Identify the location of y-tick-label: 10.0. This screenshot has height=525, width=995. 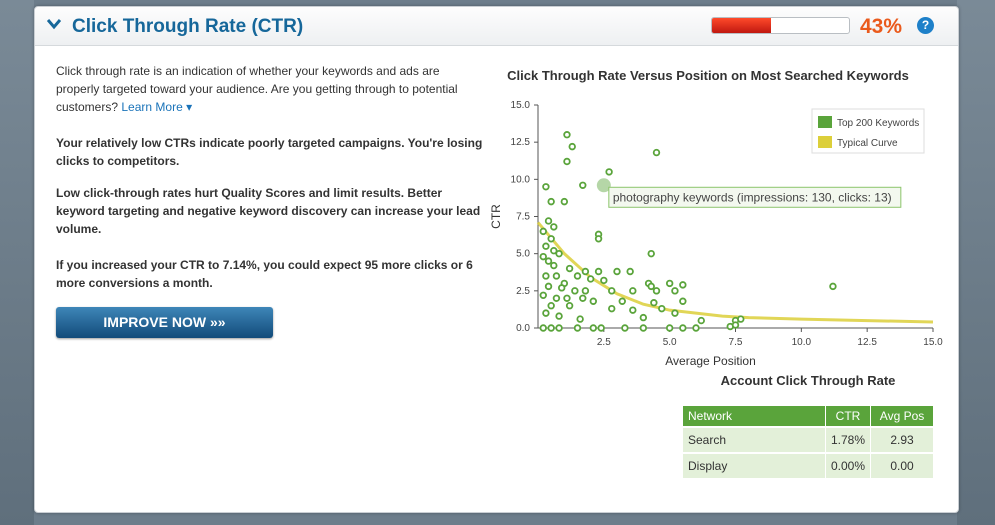
(521, 179).